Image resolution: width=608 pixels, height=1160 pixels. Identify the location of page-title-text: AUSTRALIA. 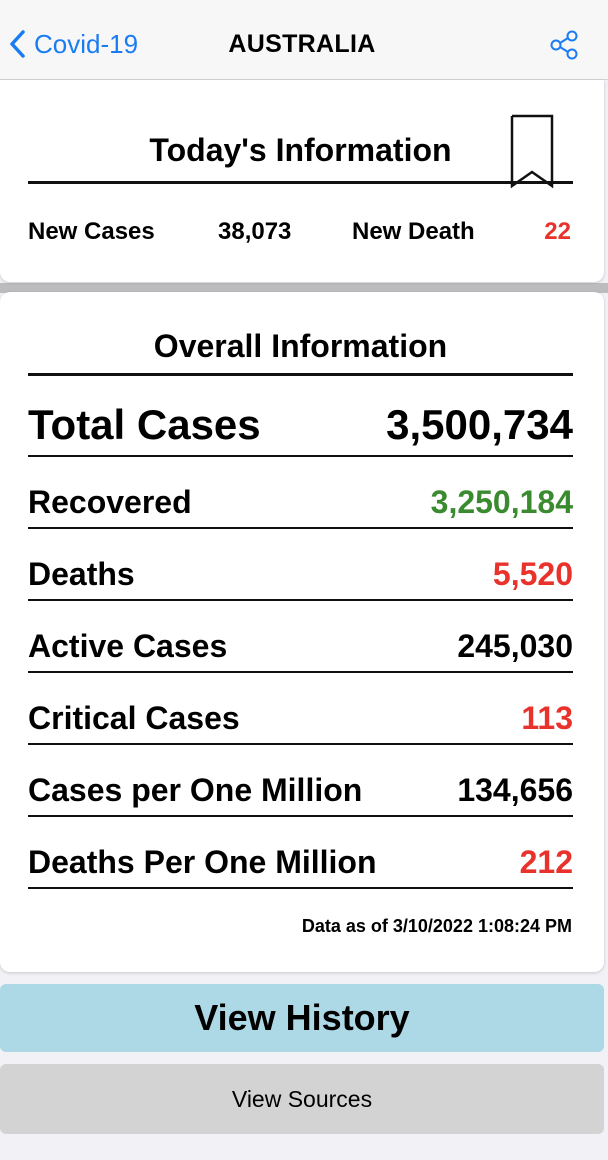
(302, 44).